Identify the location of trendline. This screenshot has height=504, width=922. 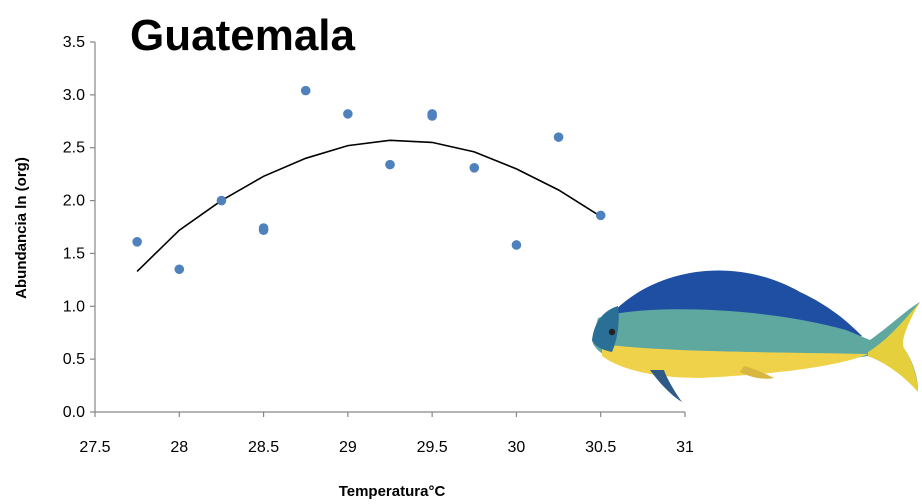
(369, 205).